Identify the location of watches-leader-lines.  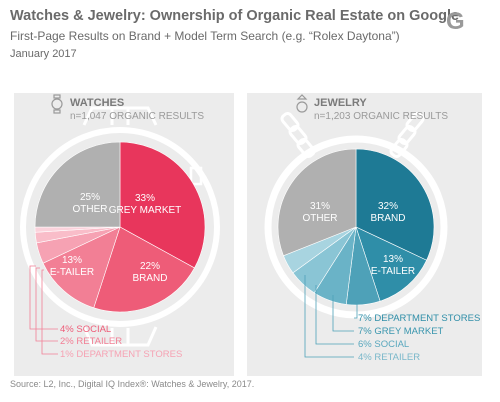
(43, 310).